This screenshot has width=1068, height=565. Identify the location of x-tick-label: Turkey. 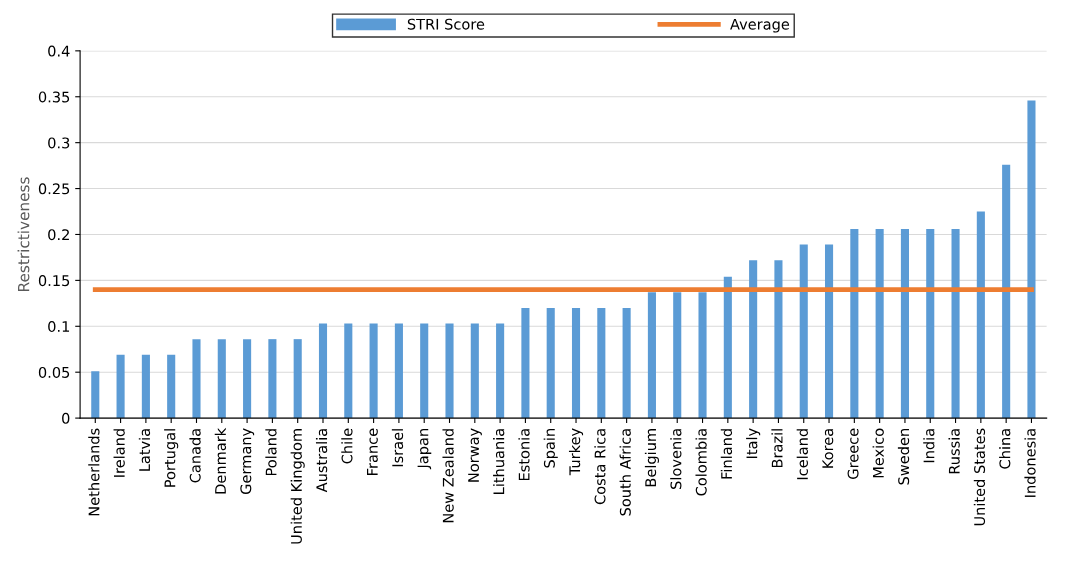
(576, 452).